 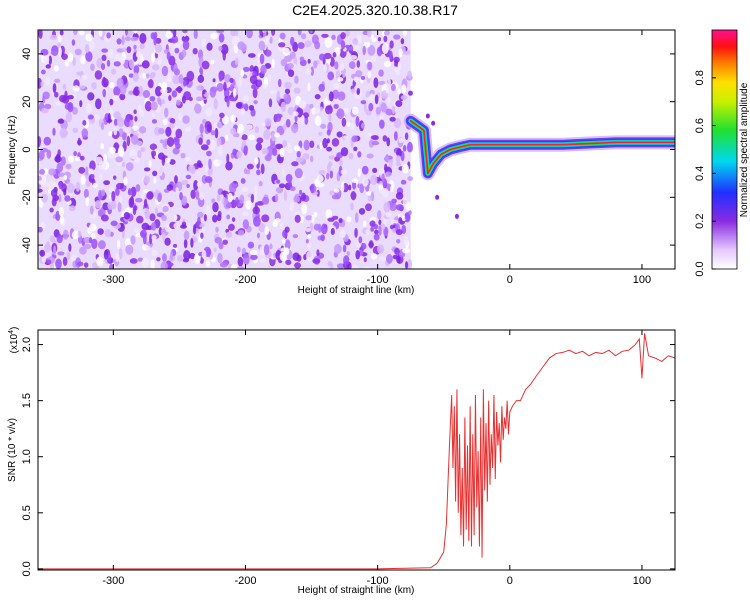 I want to click on colorbar-tick-label: 0.8, so click(x=700, y=77).